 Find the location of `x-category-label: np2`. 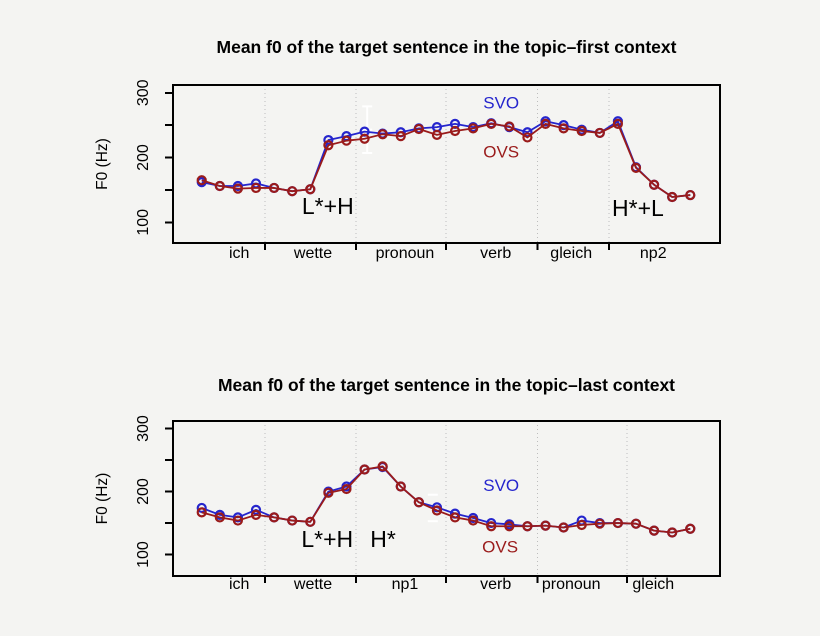

x-category-label: np2 is located at coordinates (653, 253).